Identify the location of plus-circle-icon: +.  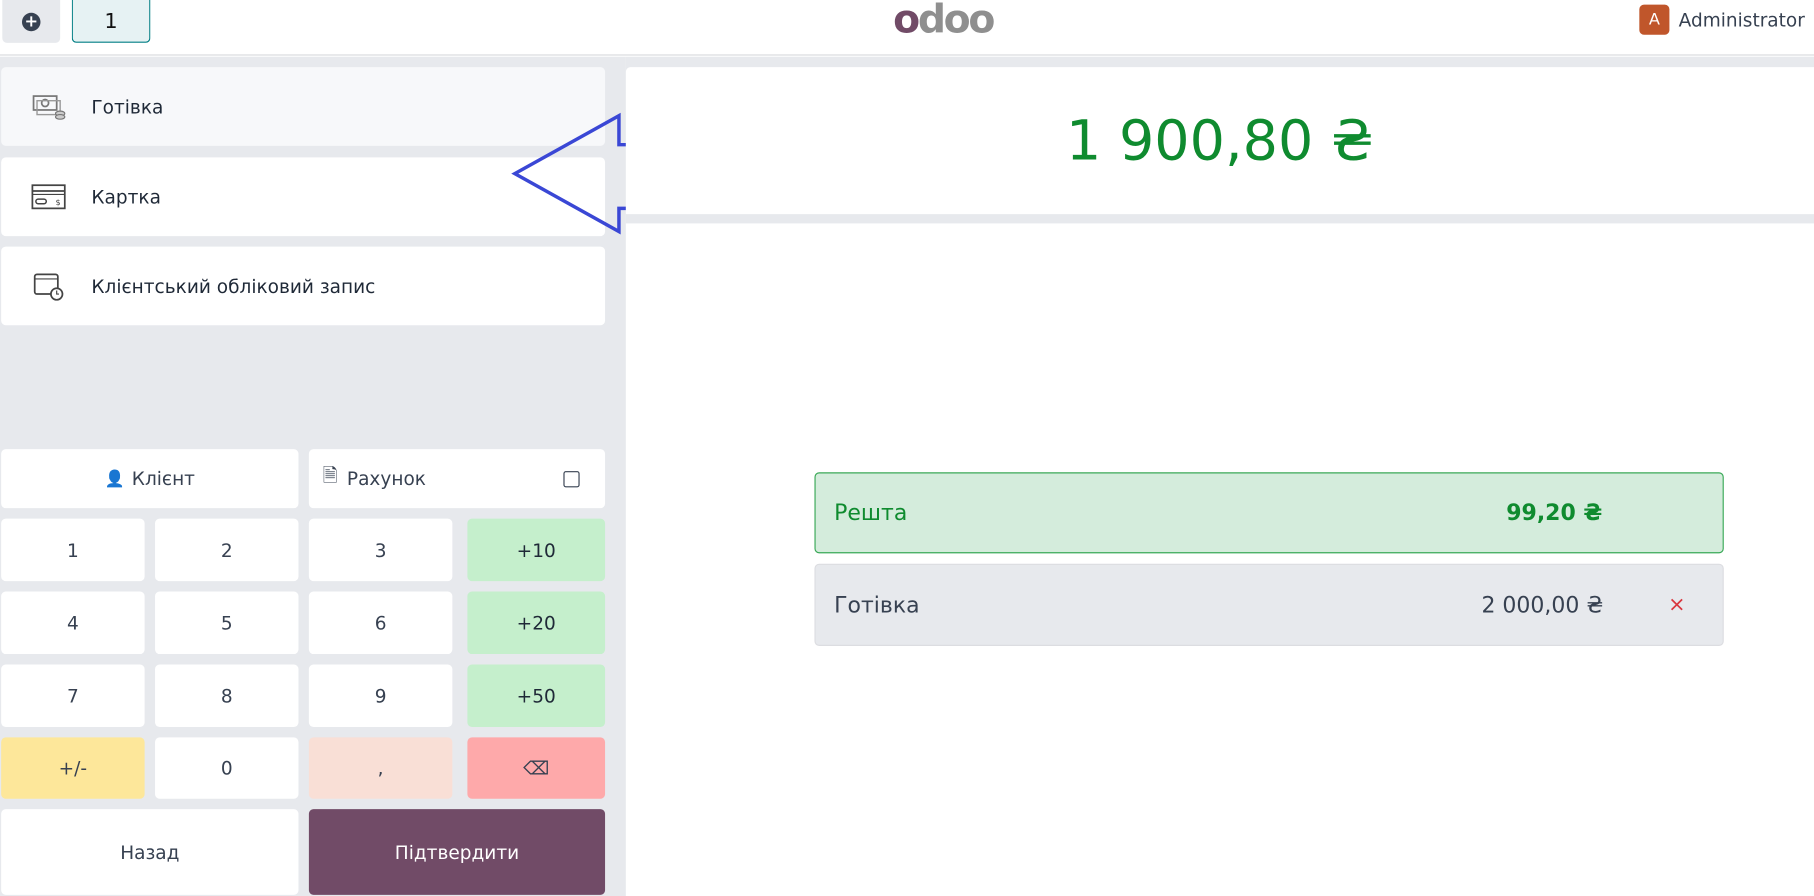
(31, 21).